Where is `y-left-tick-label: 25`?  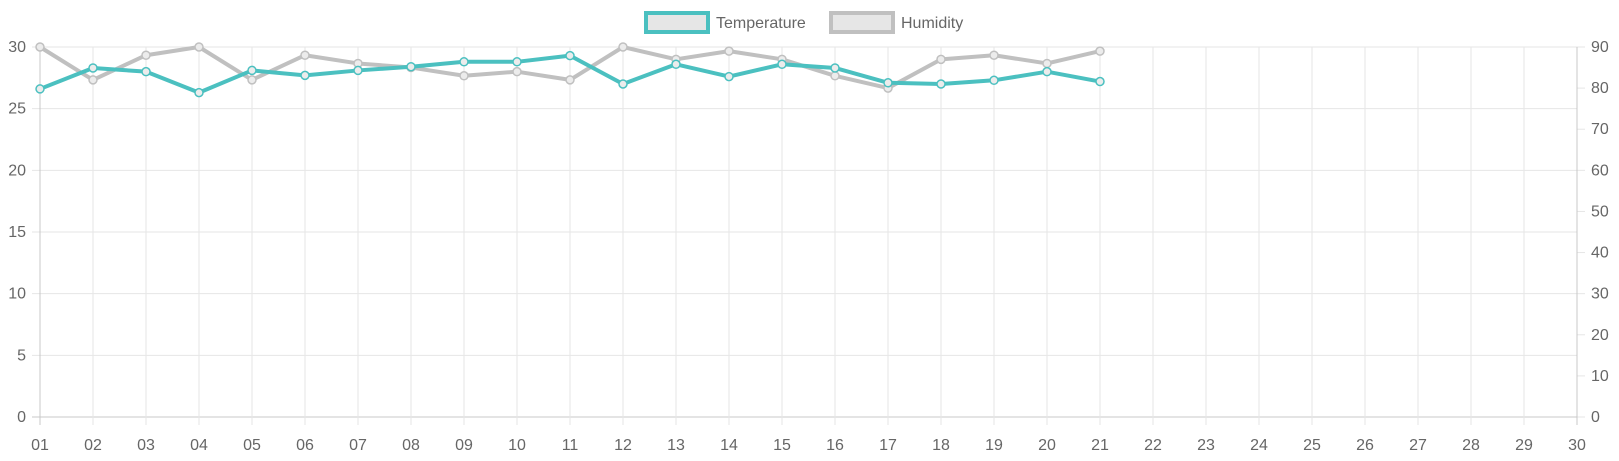
y-left-tick-label: 25 is located at coordinates (17, 109).